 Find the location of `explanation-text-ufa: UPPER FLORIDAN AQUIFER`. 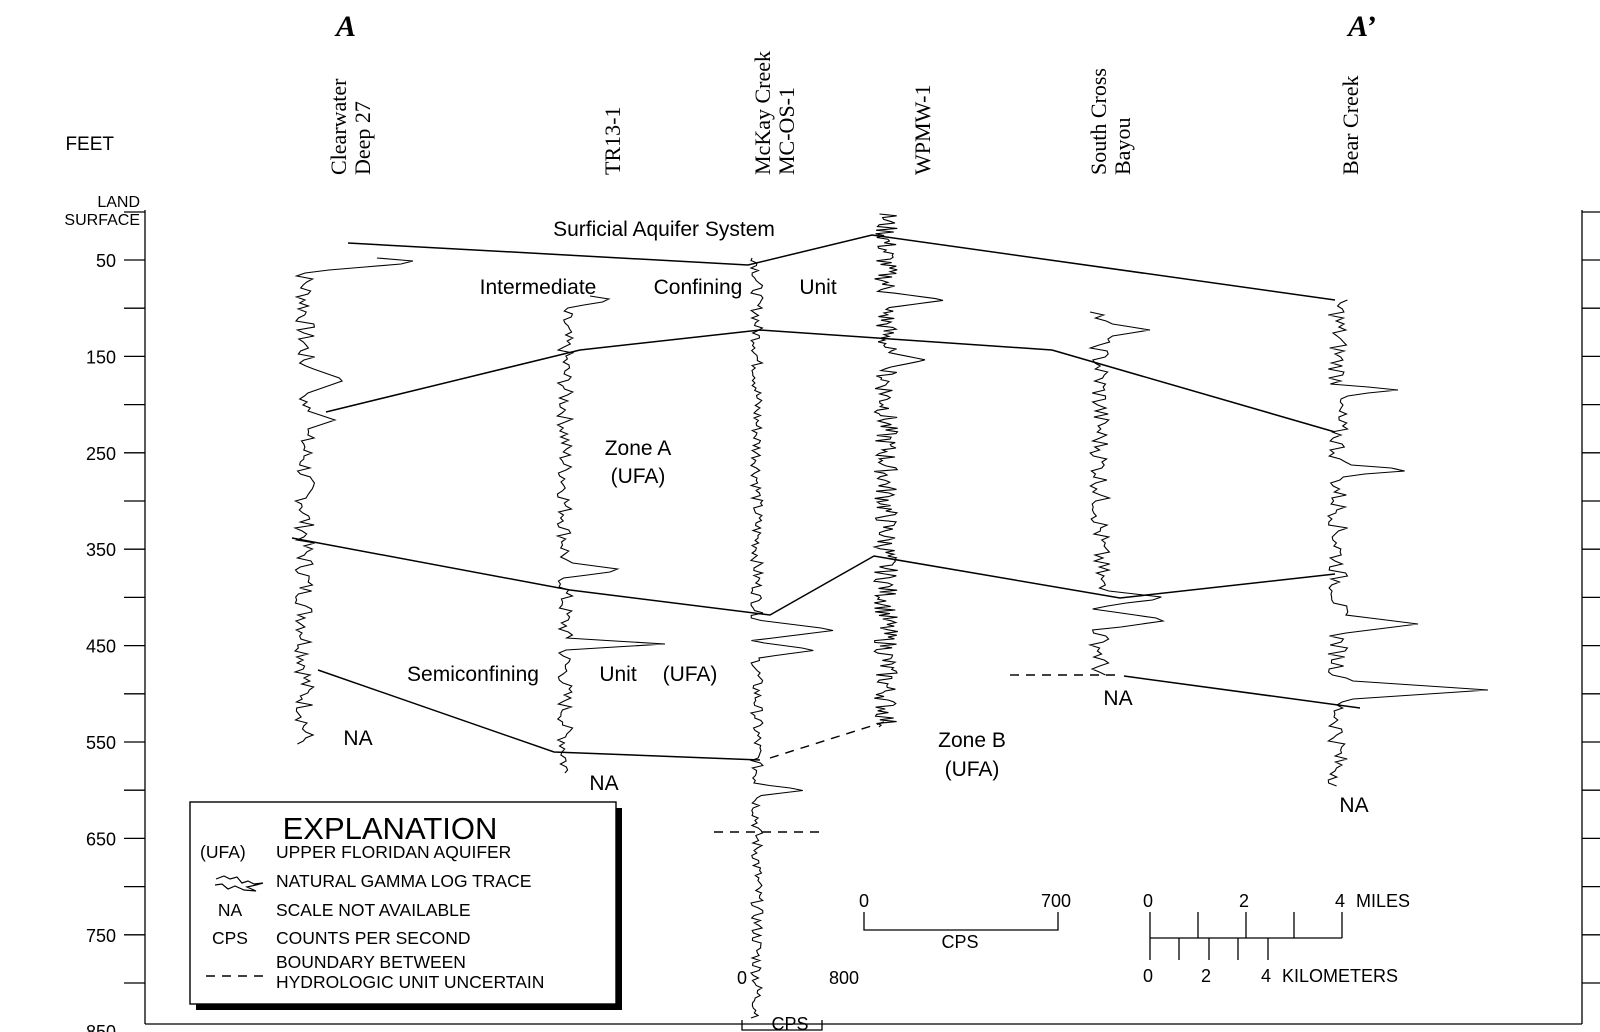

explanation-text-ufa: UPPER FLORIDAN AQUIFER is located at coordinates (393, 852).